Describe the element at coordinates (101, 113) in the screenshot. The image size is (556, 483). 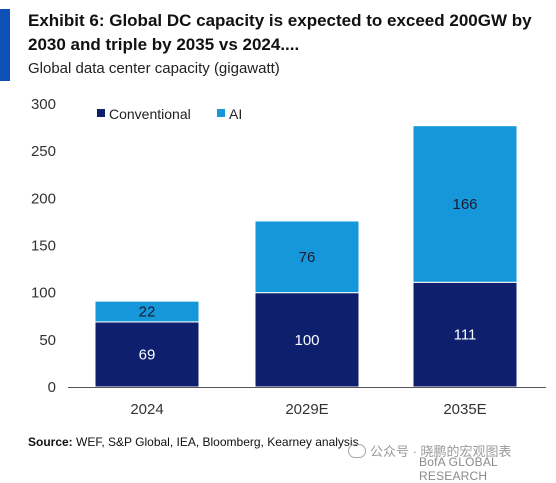
I see `legend-swatch-conventional` at that location.